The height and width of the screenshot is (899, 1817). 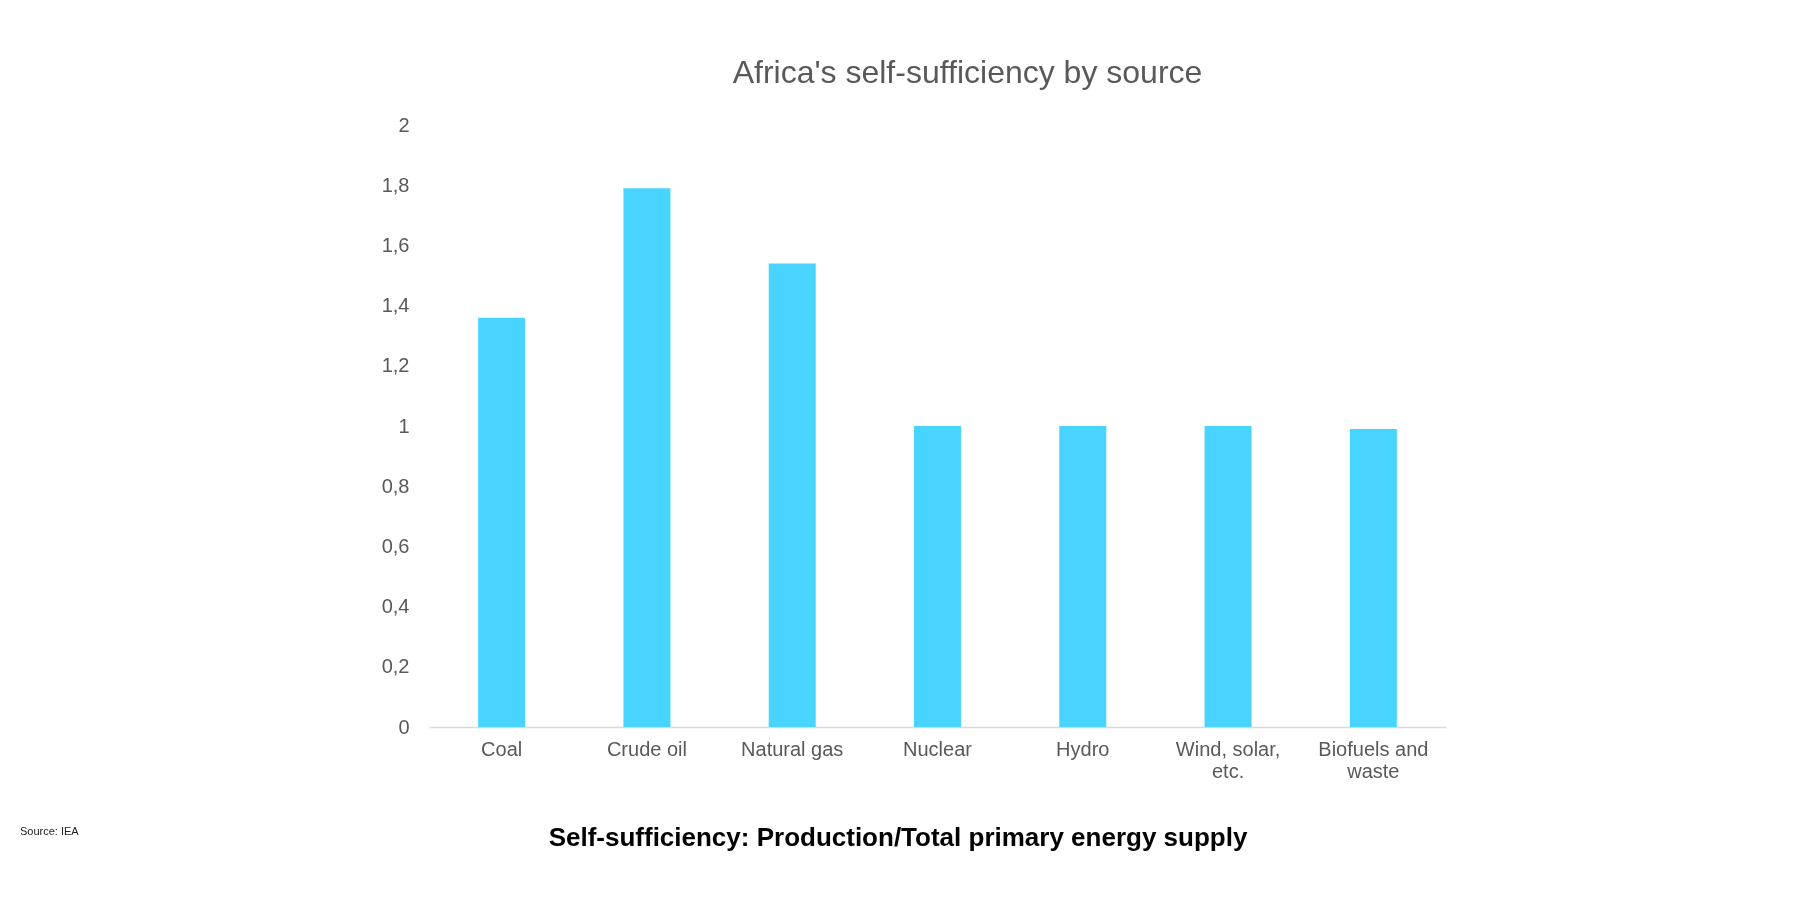 What do you see at coordinates (395, 485) in the screenshot?
I see `y-tick-label: 0,8` at bounding box center [395, 485].